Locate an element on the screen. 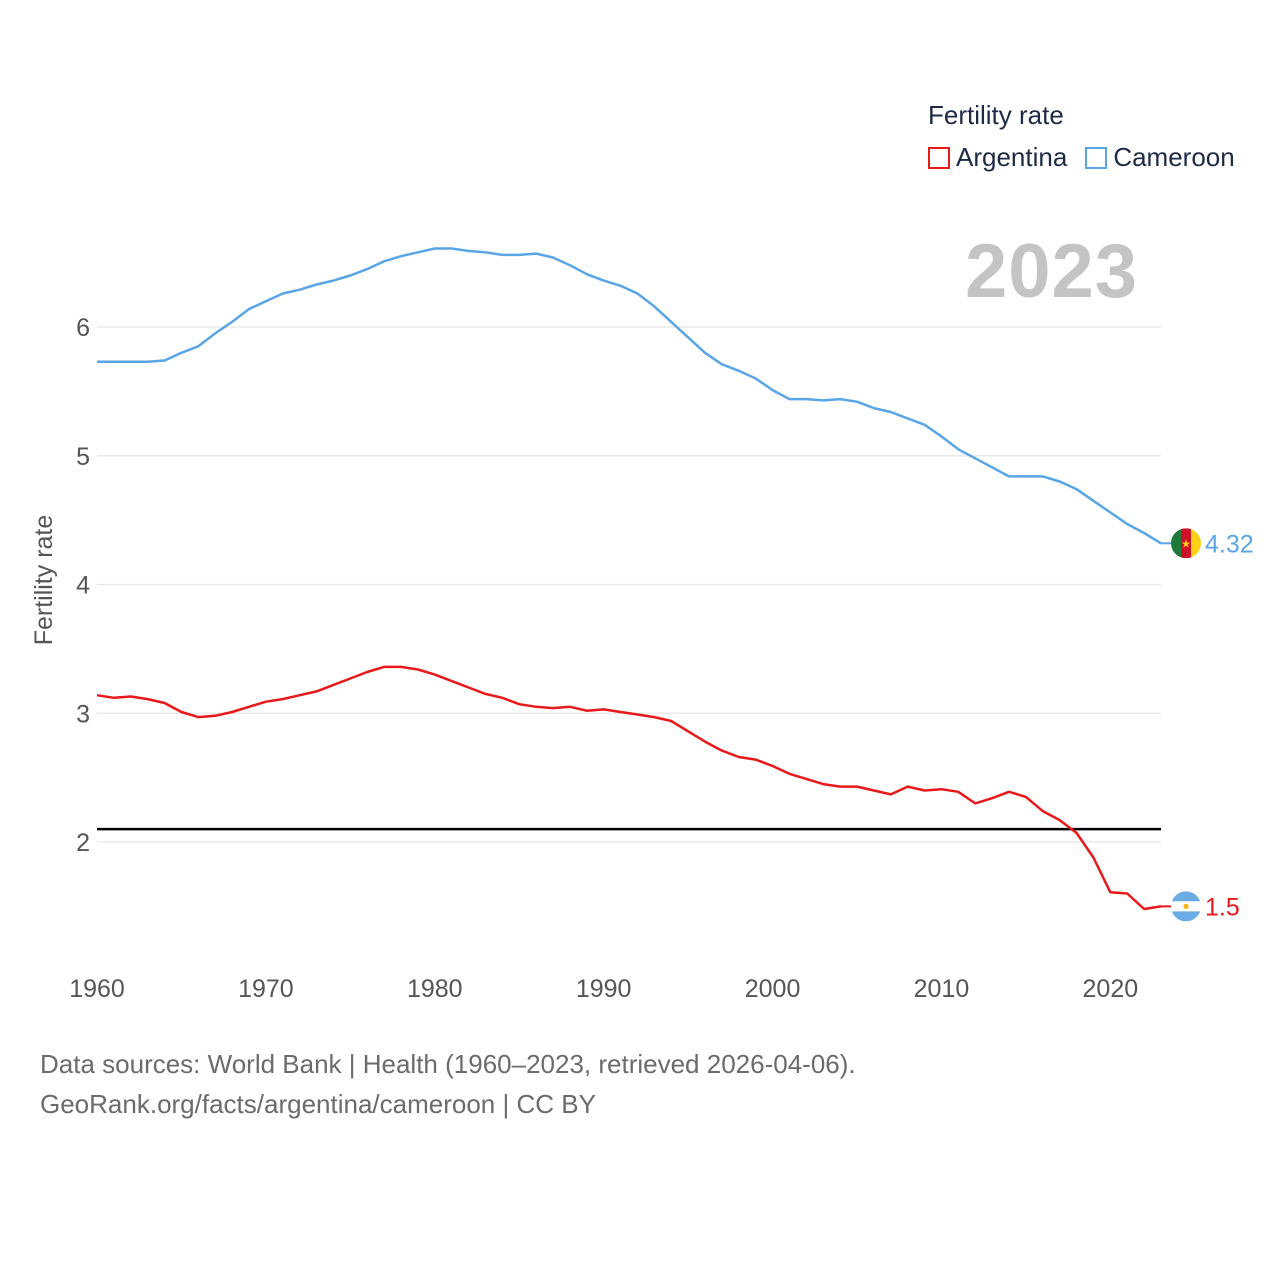  x-tick-label: 1960 is located at coordinates (97, 989).